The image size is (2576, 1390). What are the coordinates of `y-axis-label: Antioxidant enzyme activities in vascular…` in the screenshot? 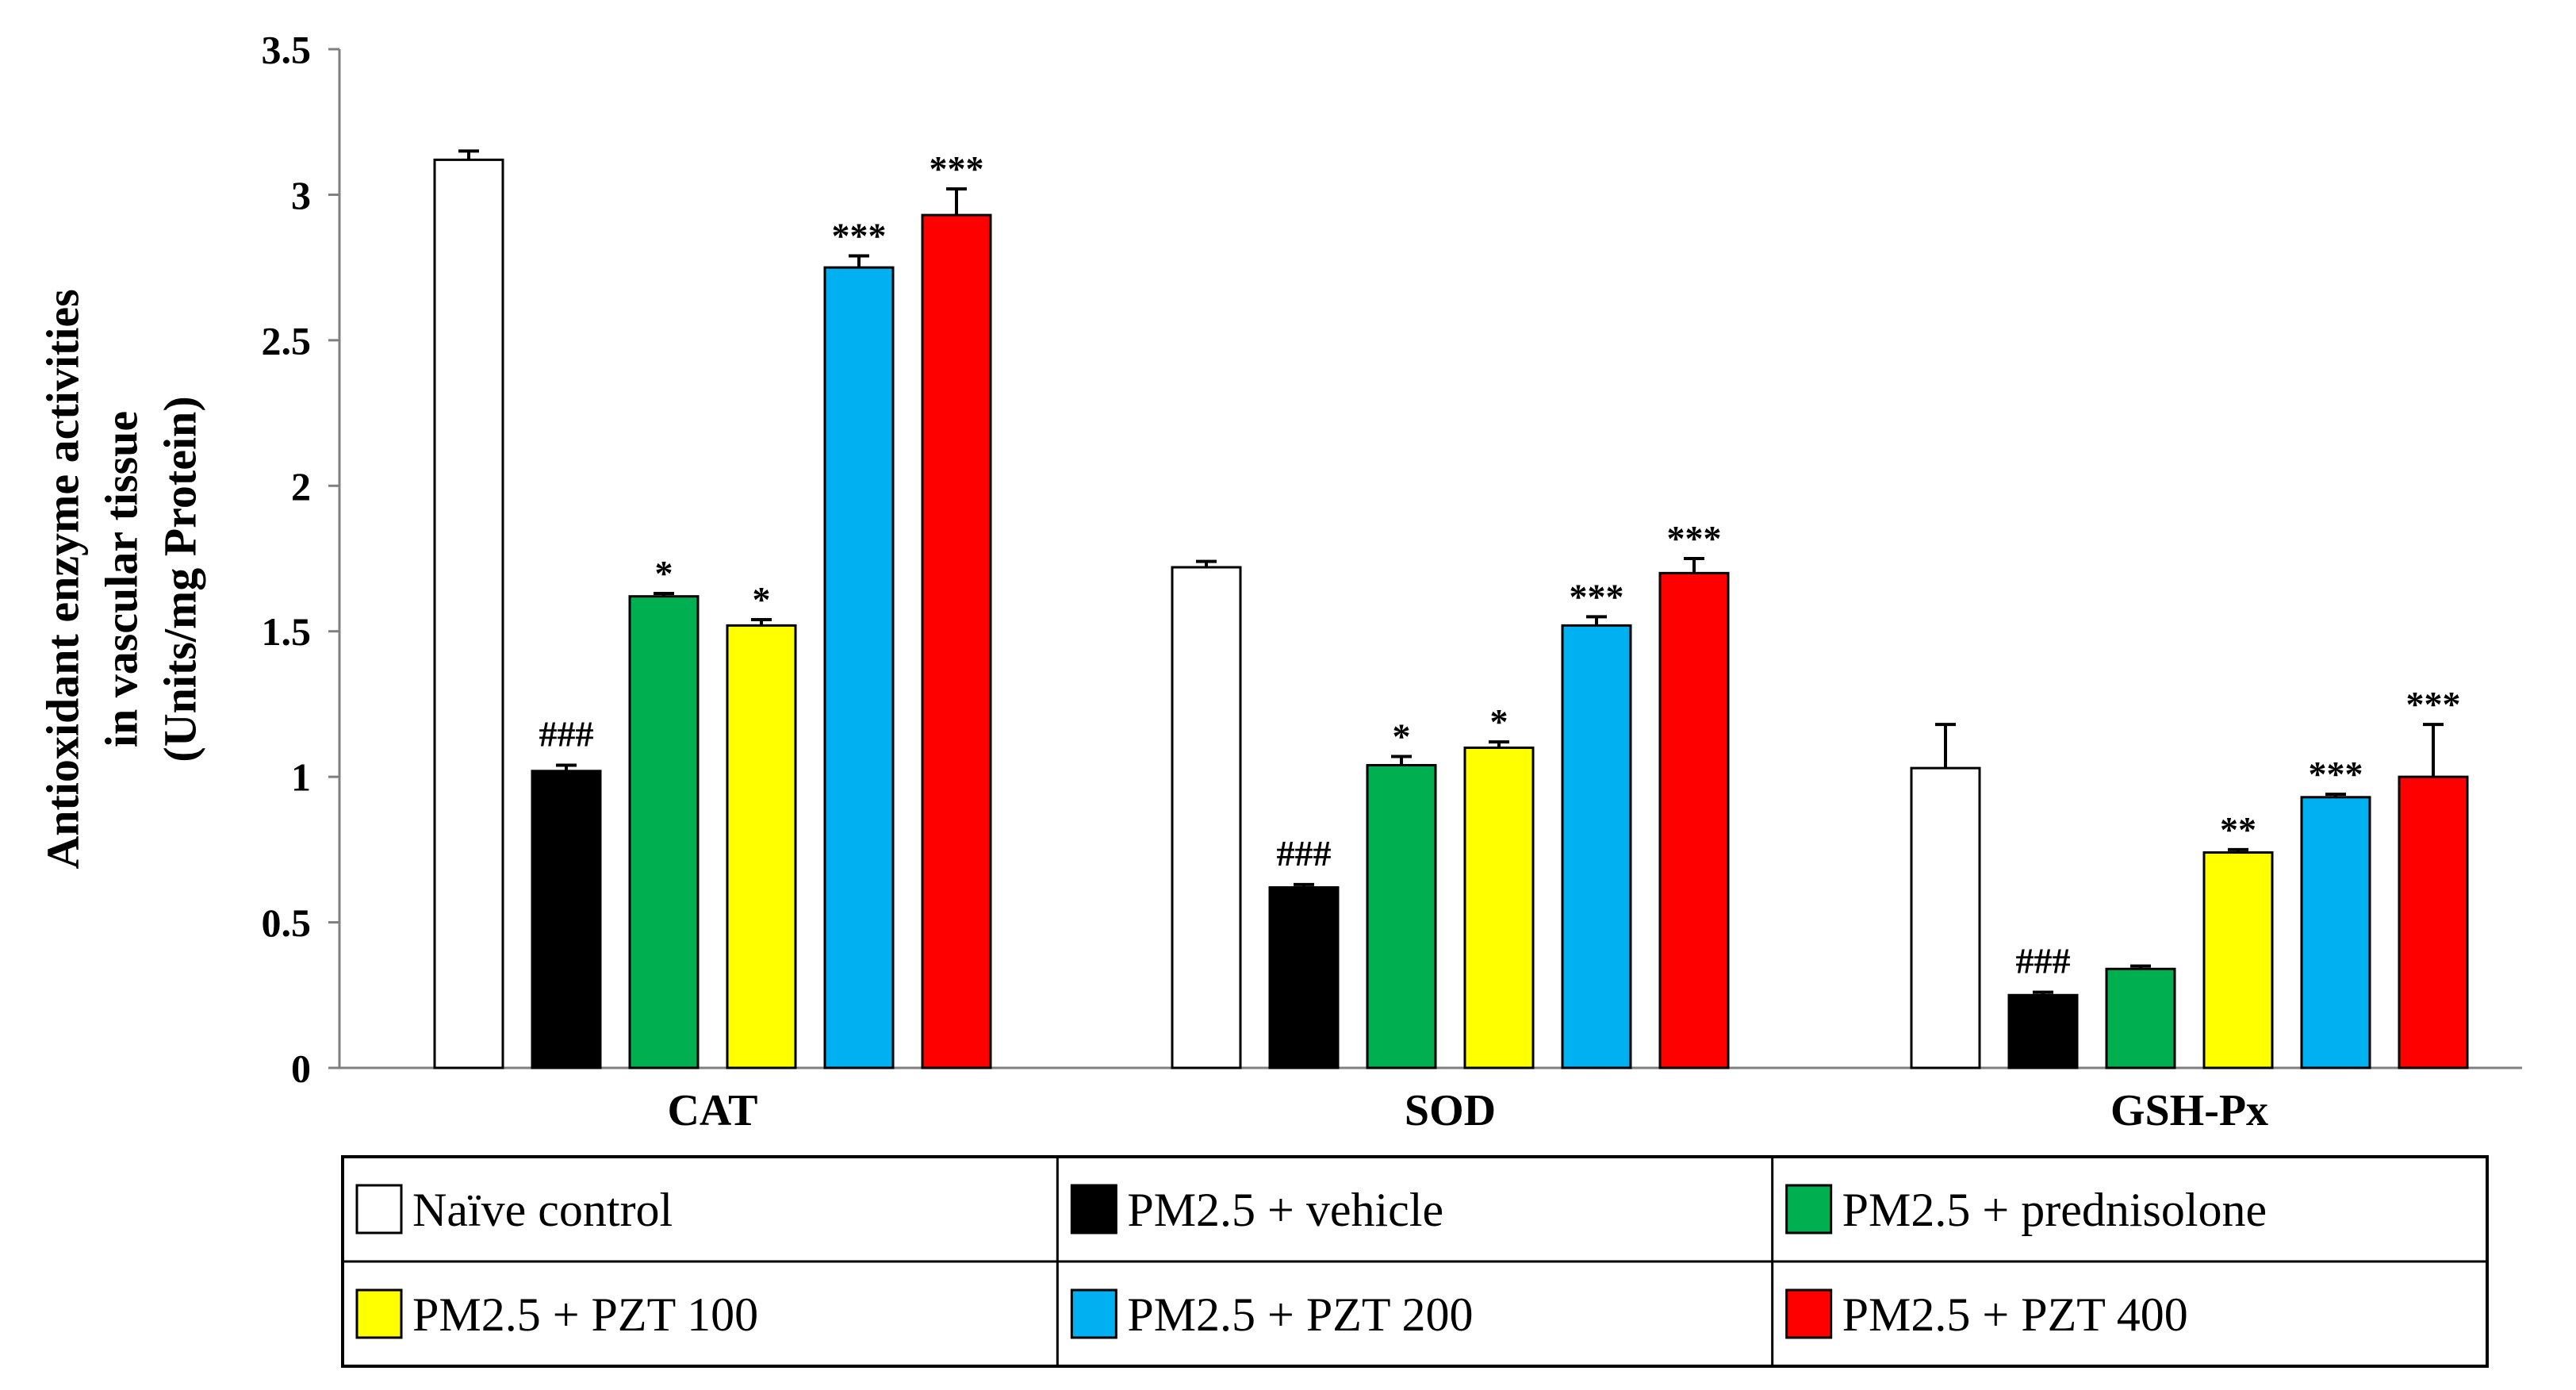 It's located at (121, 579).